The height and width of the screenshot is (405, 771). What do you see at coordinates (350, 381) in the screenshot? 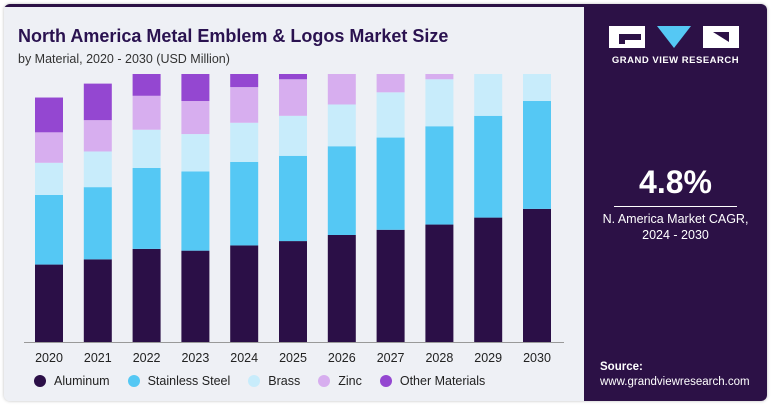
I see `legend-label: Zinc` at bounding box center [350, 381].